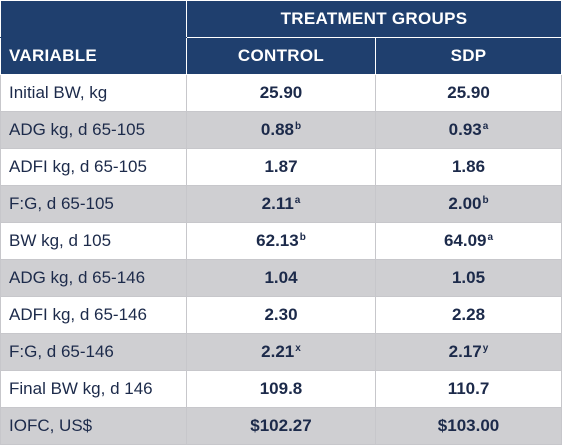 This screenshot has width=562, height=445. What do you see at coordinates (277, 240) in the screenshot?
I see `control-value: 62.13` at bounding box center [277, 240].